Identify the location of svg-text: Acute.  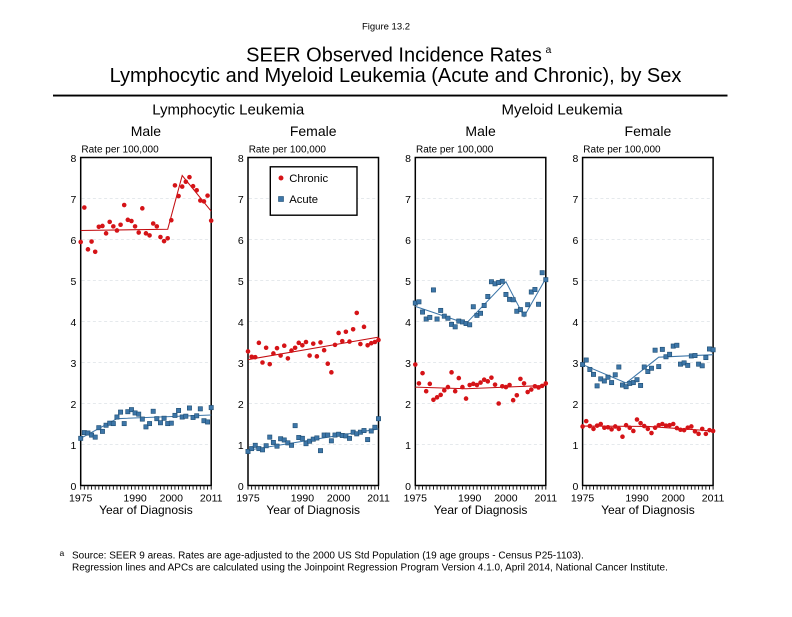
(303, 200).